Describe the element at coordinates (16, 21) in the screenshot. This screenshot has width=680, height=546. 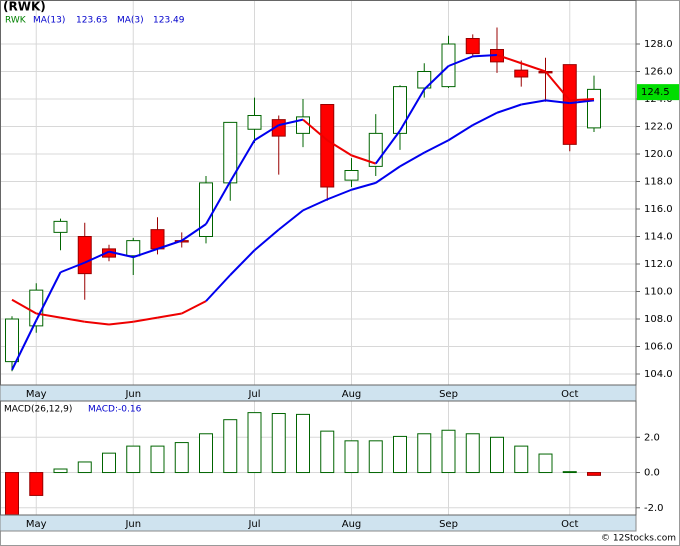
I see `legend-symbol: RWK` at that location.